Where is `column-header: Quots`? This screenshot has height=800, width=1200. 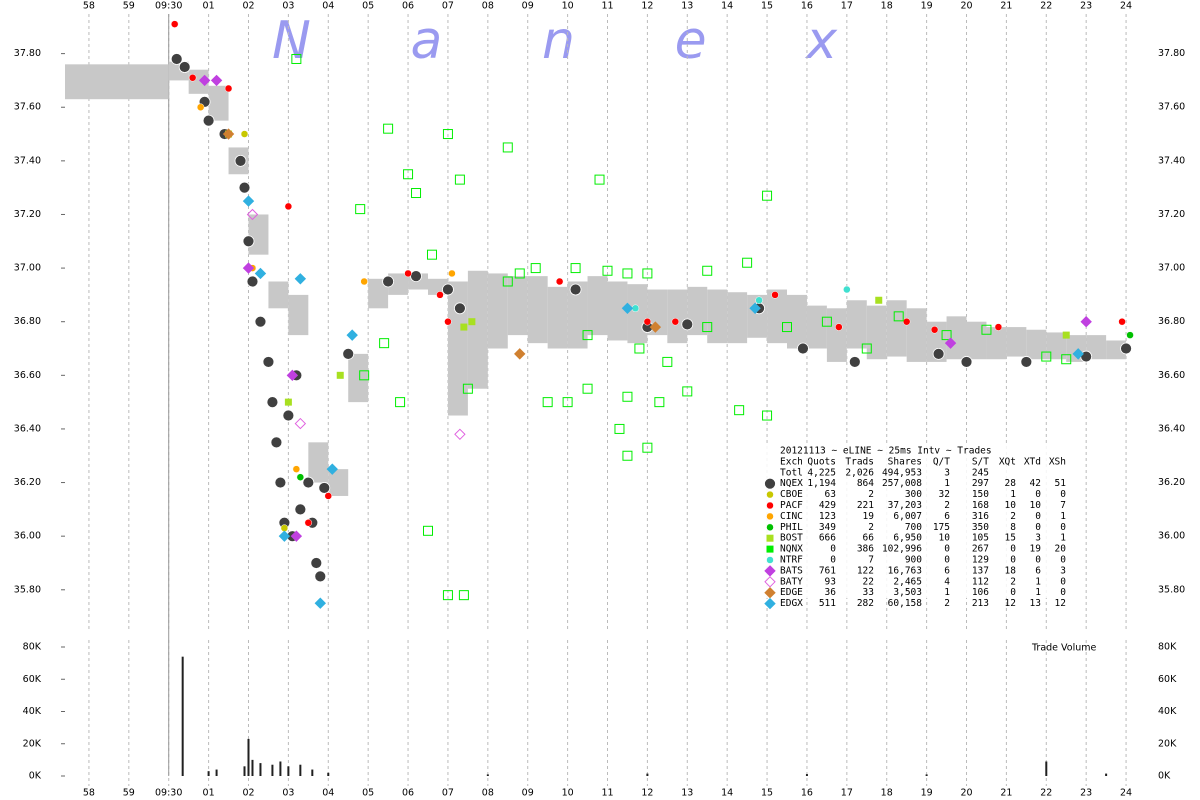 column-header: Quots is located at coordinates (821, 461).